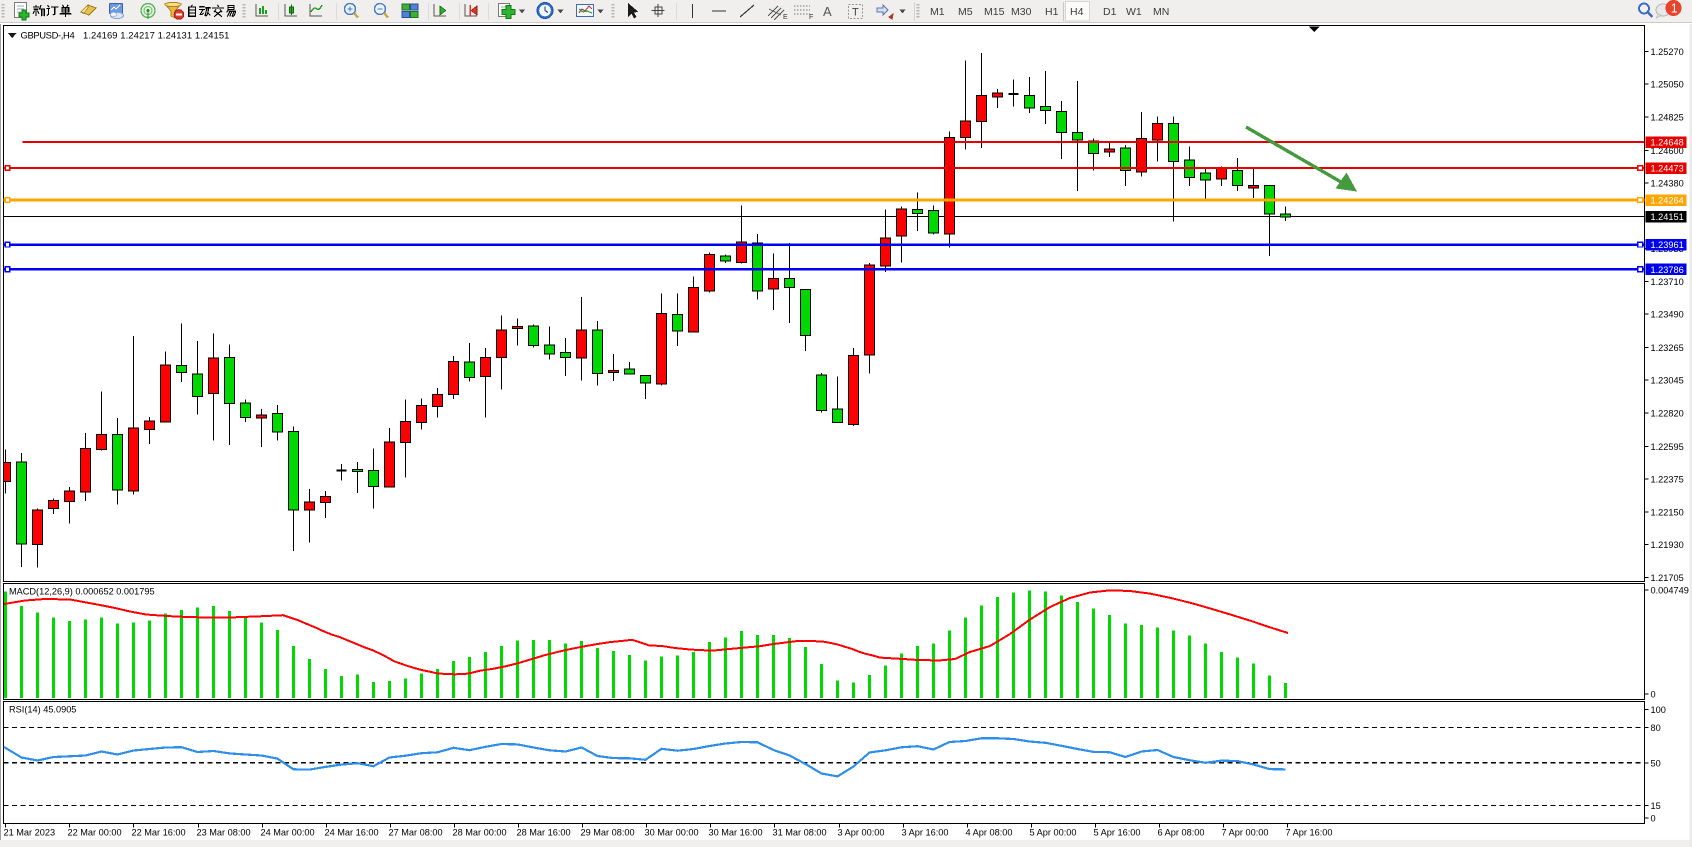 The width and height of the screenshot is (1692, 847). Describe the element at coordinates (156, 35) in the screenshot. I see `svg-text:1.24169 1.24217 1.24131 1.2415: 1.24169 1.24217 1.24131 1.24151` at that location.